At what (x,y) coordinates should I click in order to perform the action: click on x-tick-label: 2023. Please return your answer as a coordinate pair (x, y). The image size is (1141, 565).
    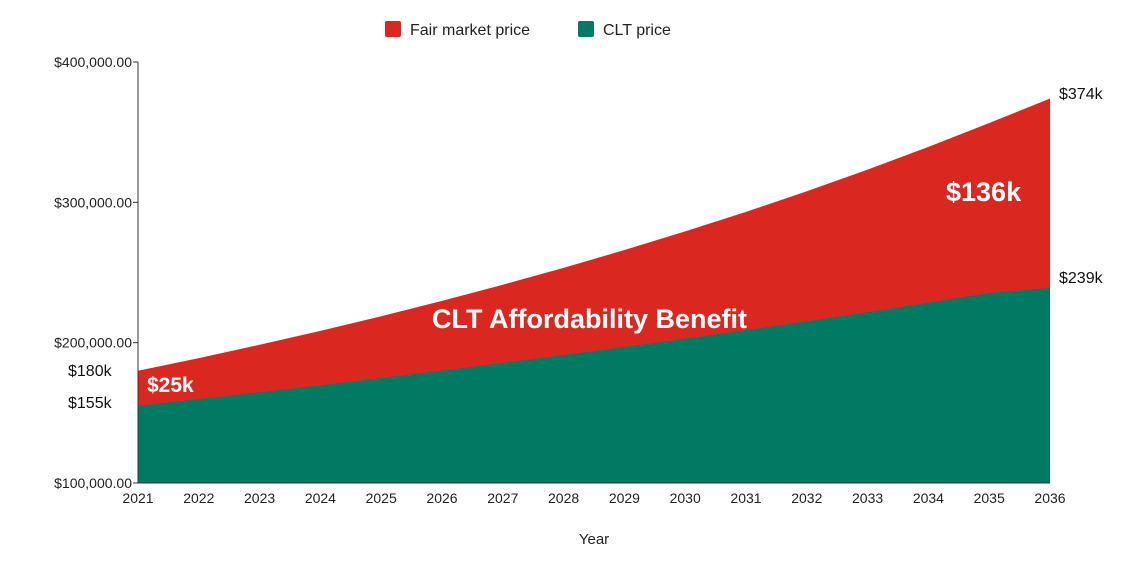
    Looking at the image, I should click on (259, 498).